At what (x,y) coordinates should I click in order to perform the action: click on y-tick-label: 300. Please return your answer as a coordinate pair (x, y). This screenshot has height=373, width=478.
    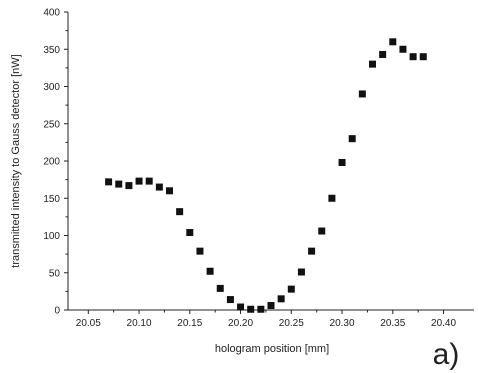
    Looking at the image, I should click on (51, 87).